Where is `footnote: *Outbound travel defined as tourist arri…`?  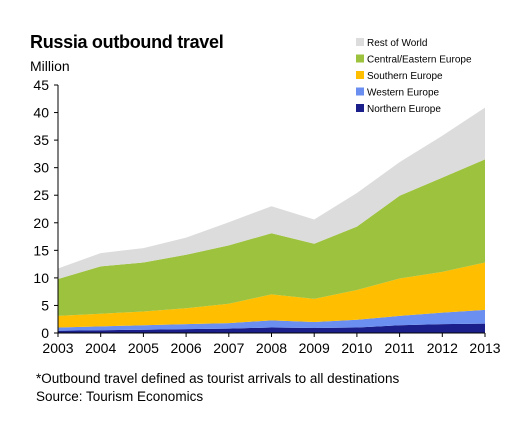
footnote: *Outbound travel defined as tourist arri… is located at coordinates (218, 378).